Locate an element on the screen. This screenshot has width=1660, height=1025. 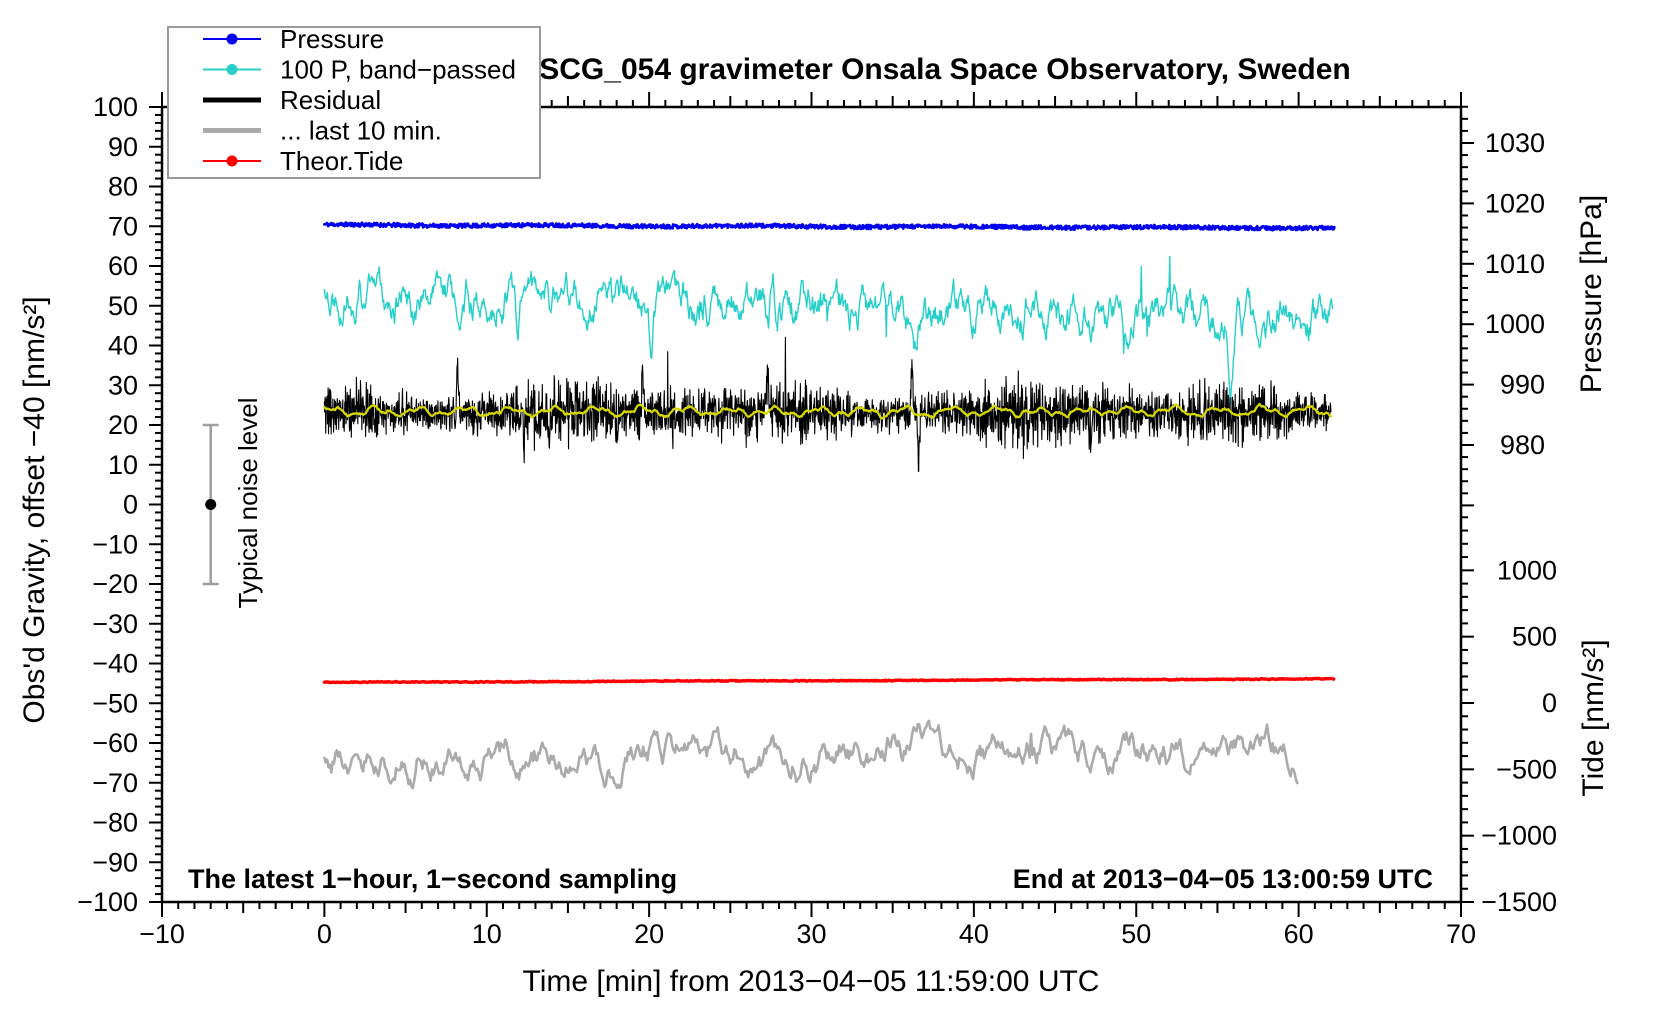
noise-level-label: Typical noise level is located at coordinates (248, 503).